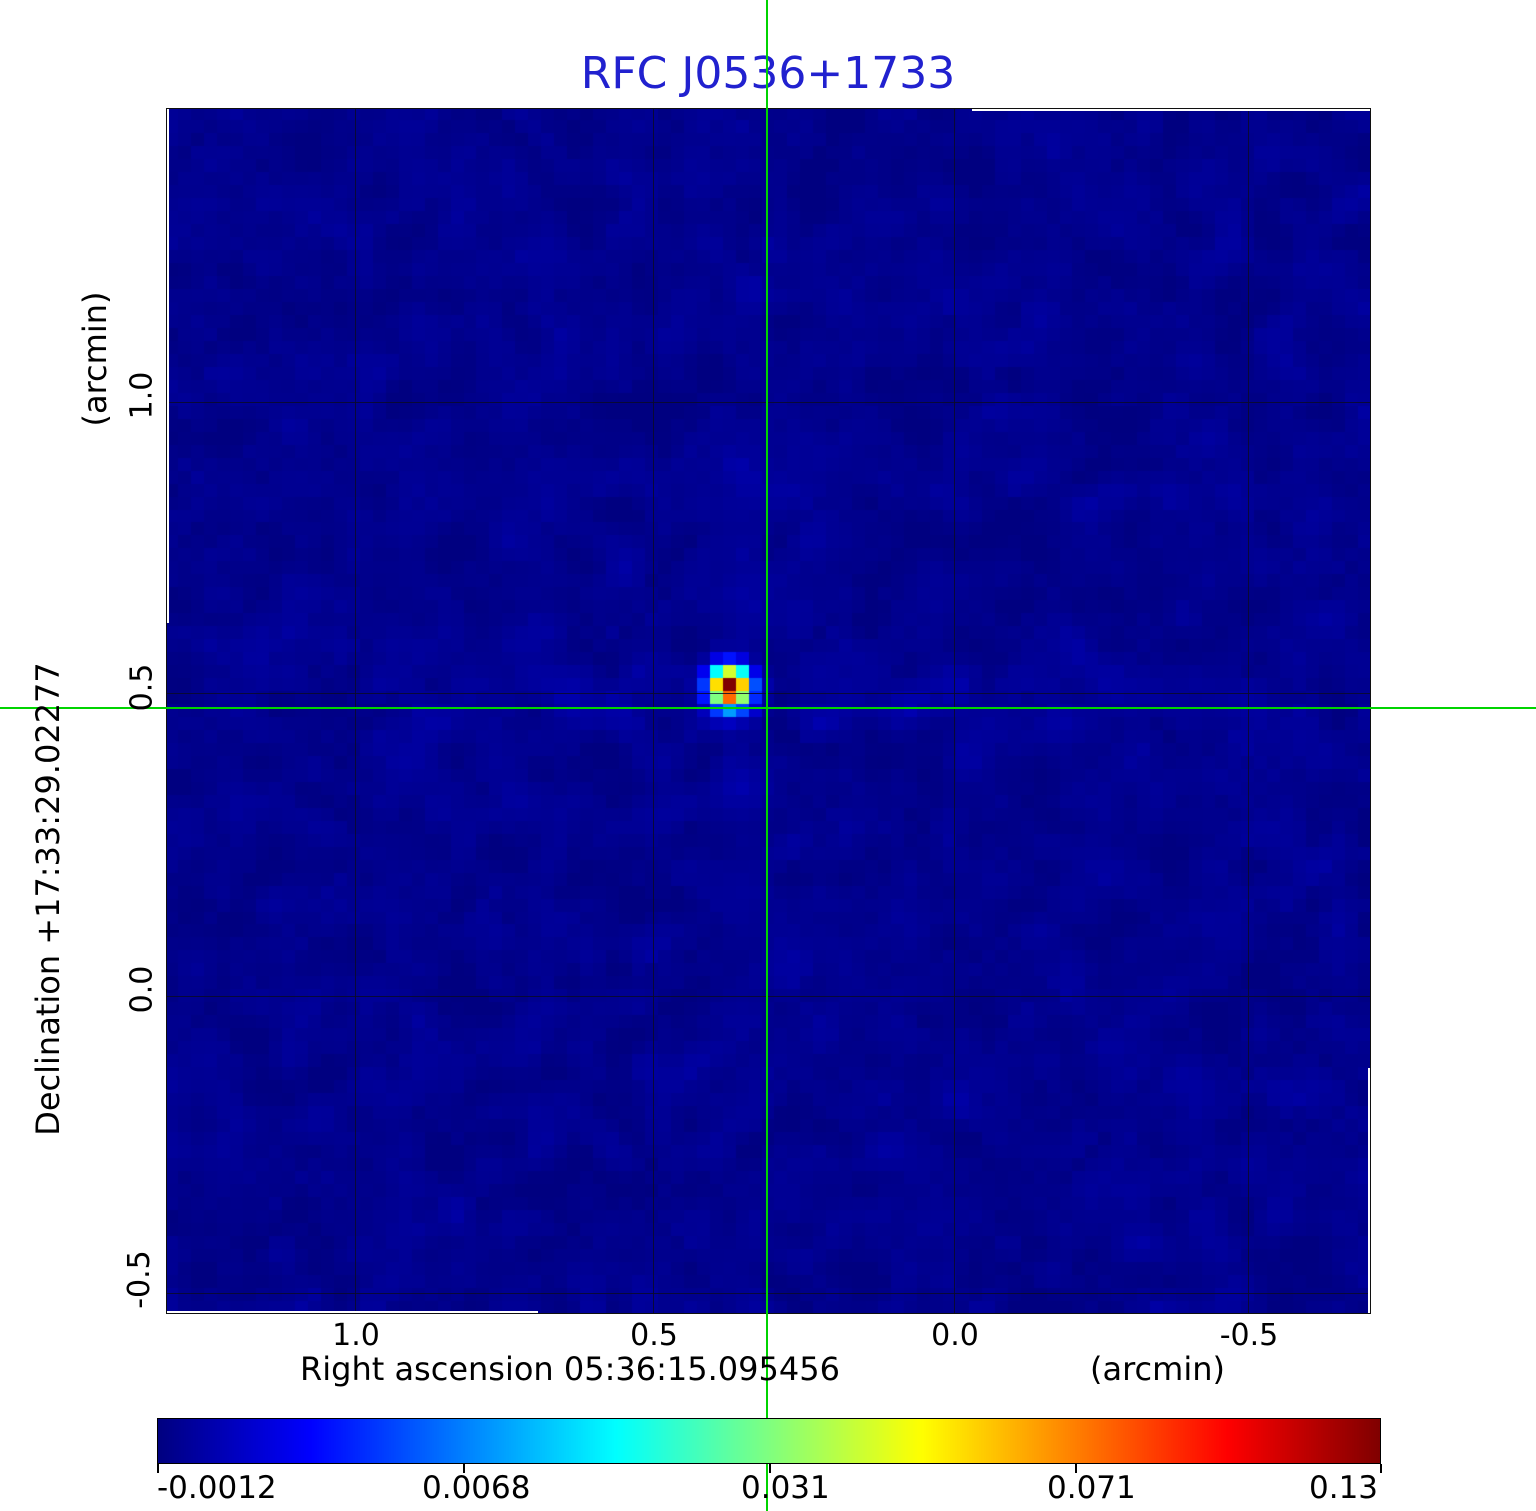 The height and width of the screenshot is (1511, 1536). I want to click on ytick-label-0: 1.0, so click(142, 396).